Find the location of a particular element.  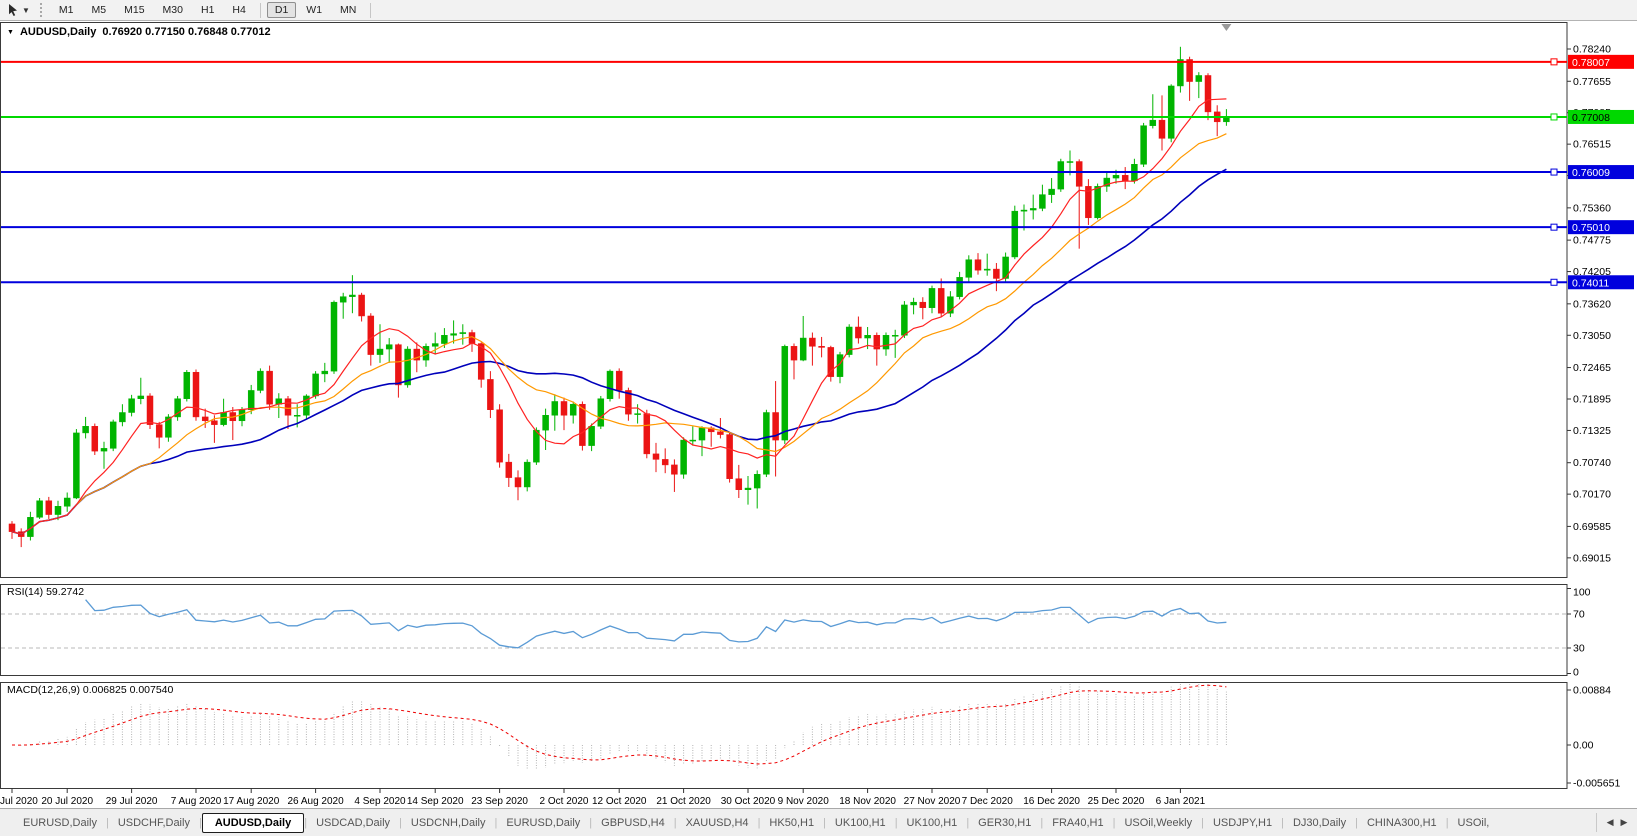

tab-scroll-arrows: ◀ ▶ is located at coordinates (1616, 822).